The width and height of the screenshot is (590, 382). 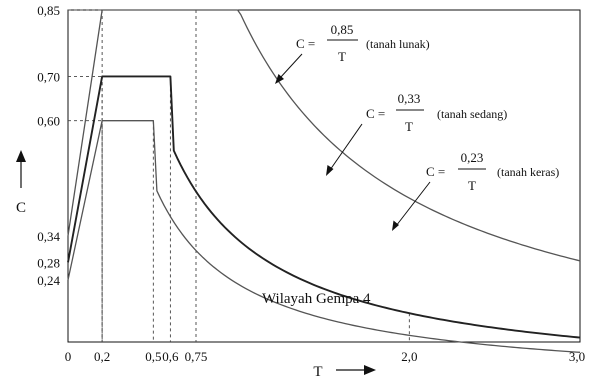 What do you see at coordinates (21, 169) in the screenshot?
I see `y-axis-arrow-icon` at bounding box center [21, 169].